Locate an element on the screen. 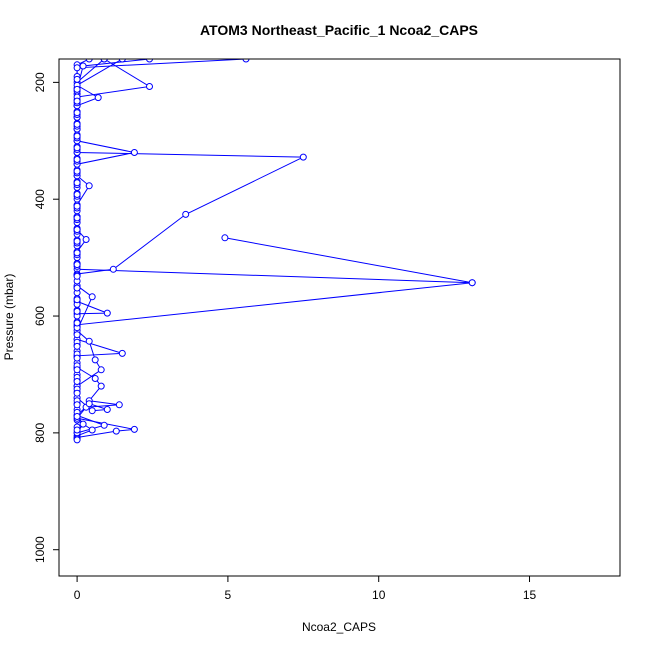 This screenshot has height=650, width=650. y-axis-label: Pressure (mbar) is located at coordinates (9, 317).